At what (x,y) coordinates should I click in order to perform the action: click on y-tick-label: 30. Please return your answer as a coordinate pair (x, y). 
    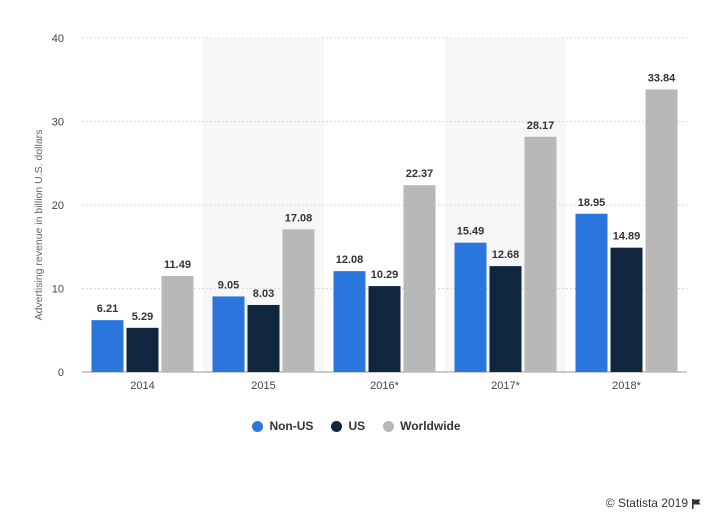
    Looking at the image, I should click on (58, 123).